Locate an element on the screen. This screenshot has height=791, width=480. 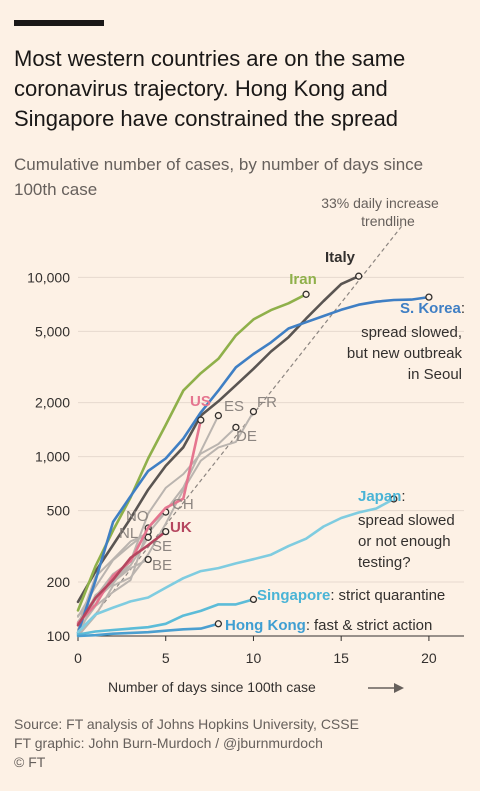
series-endpoint-hong-kong is located at coordinates (218, 624).